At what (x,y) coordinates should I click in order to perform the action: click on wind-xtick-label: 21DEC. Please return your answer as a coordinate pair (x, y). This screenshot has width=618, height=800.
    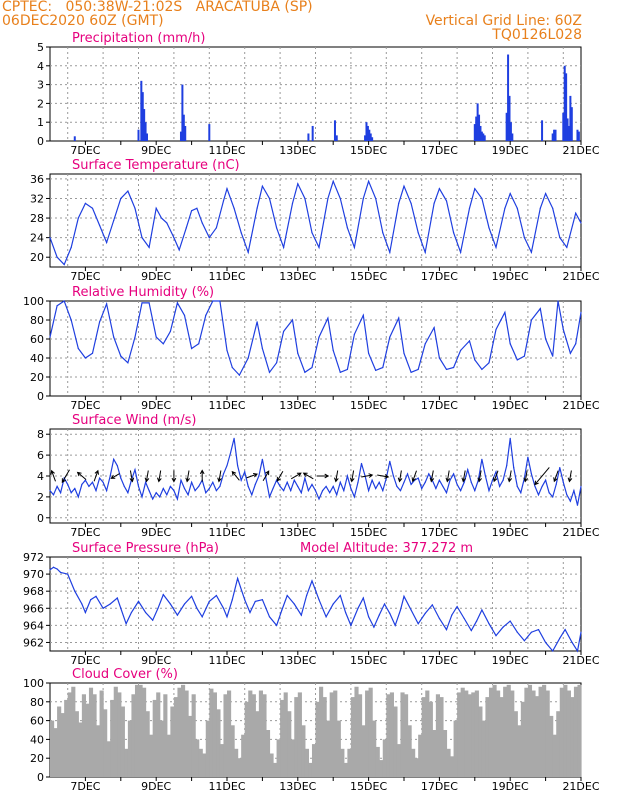
    Looking at the image, I should click on (580, 532).